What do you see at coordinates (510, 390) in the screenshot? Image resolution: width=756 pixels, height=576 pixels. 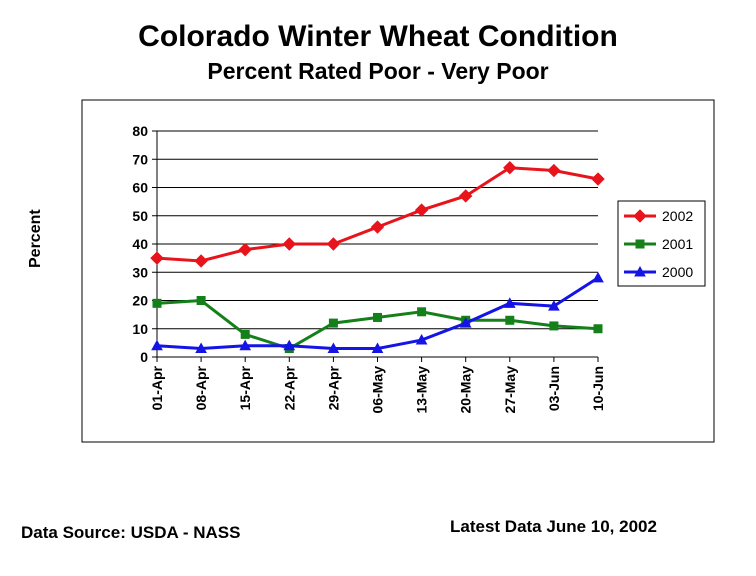 I see `x-tick-label: 27-May` at bounding box center [510, 390].